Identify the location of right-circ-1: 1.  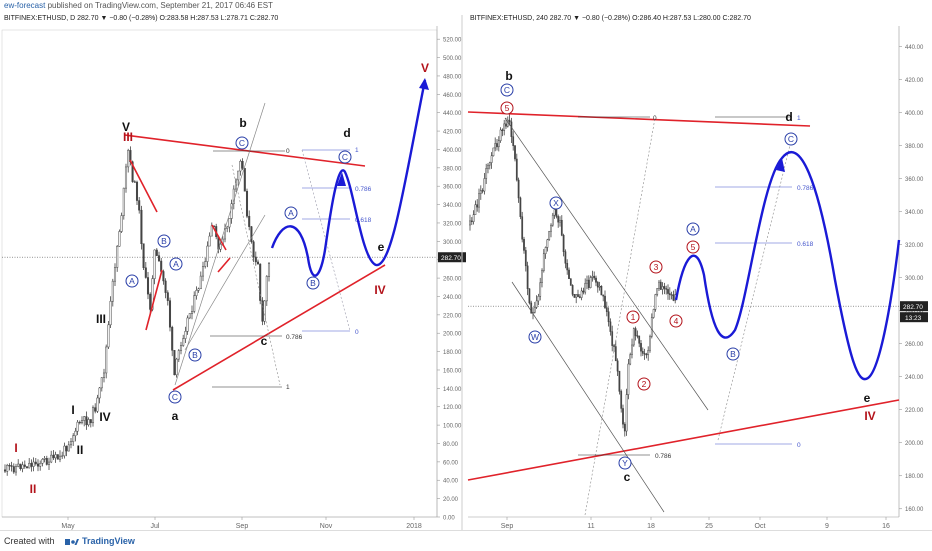
(633, 317).